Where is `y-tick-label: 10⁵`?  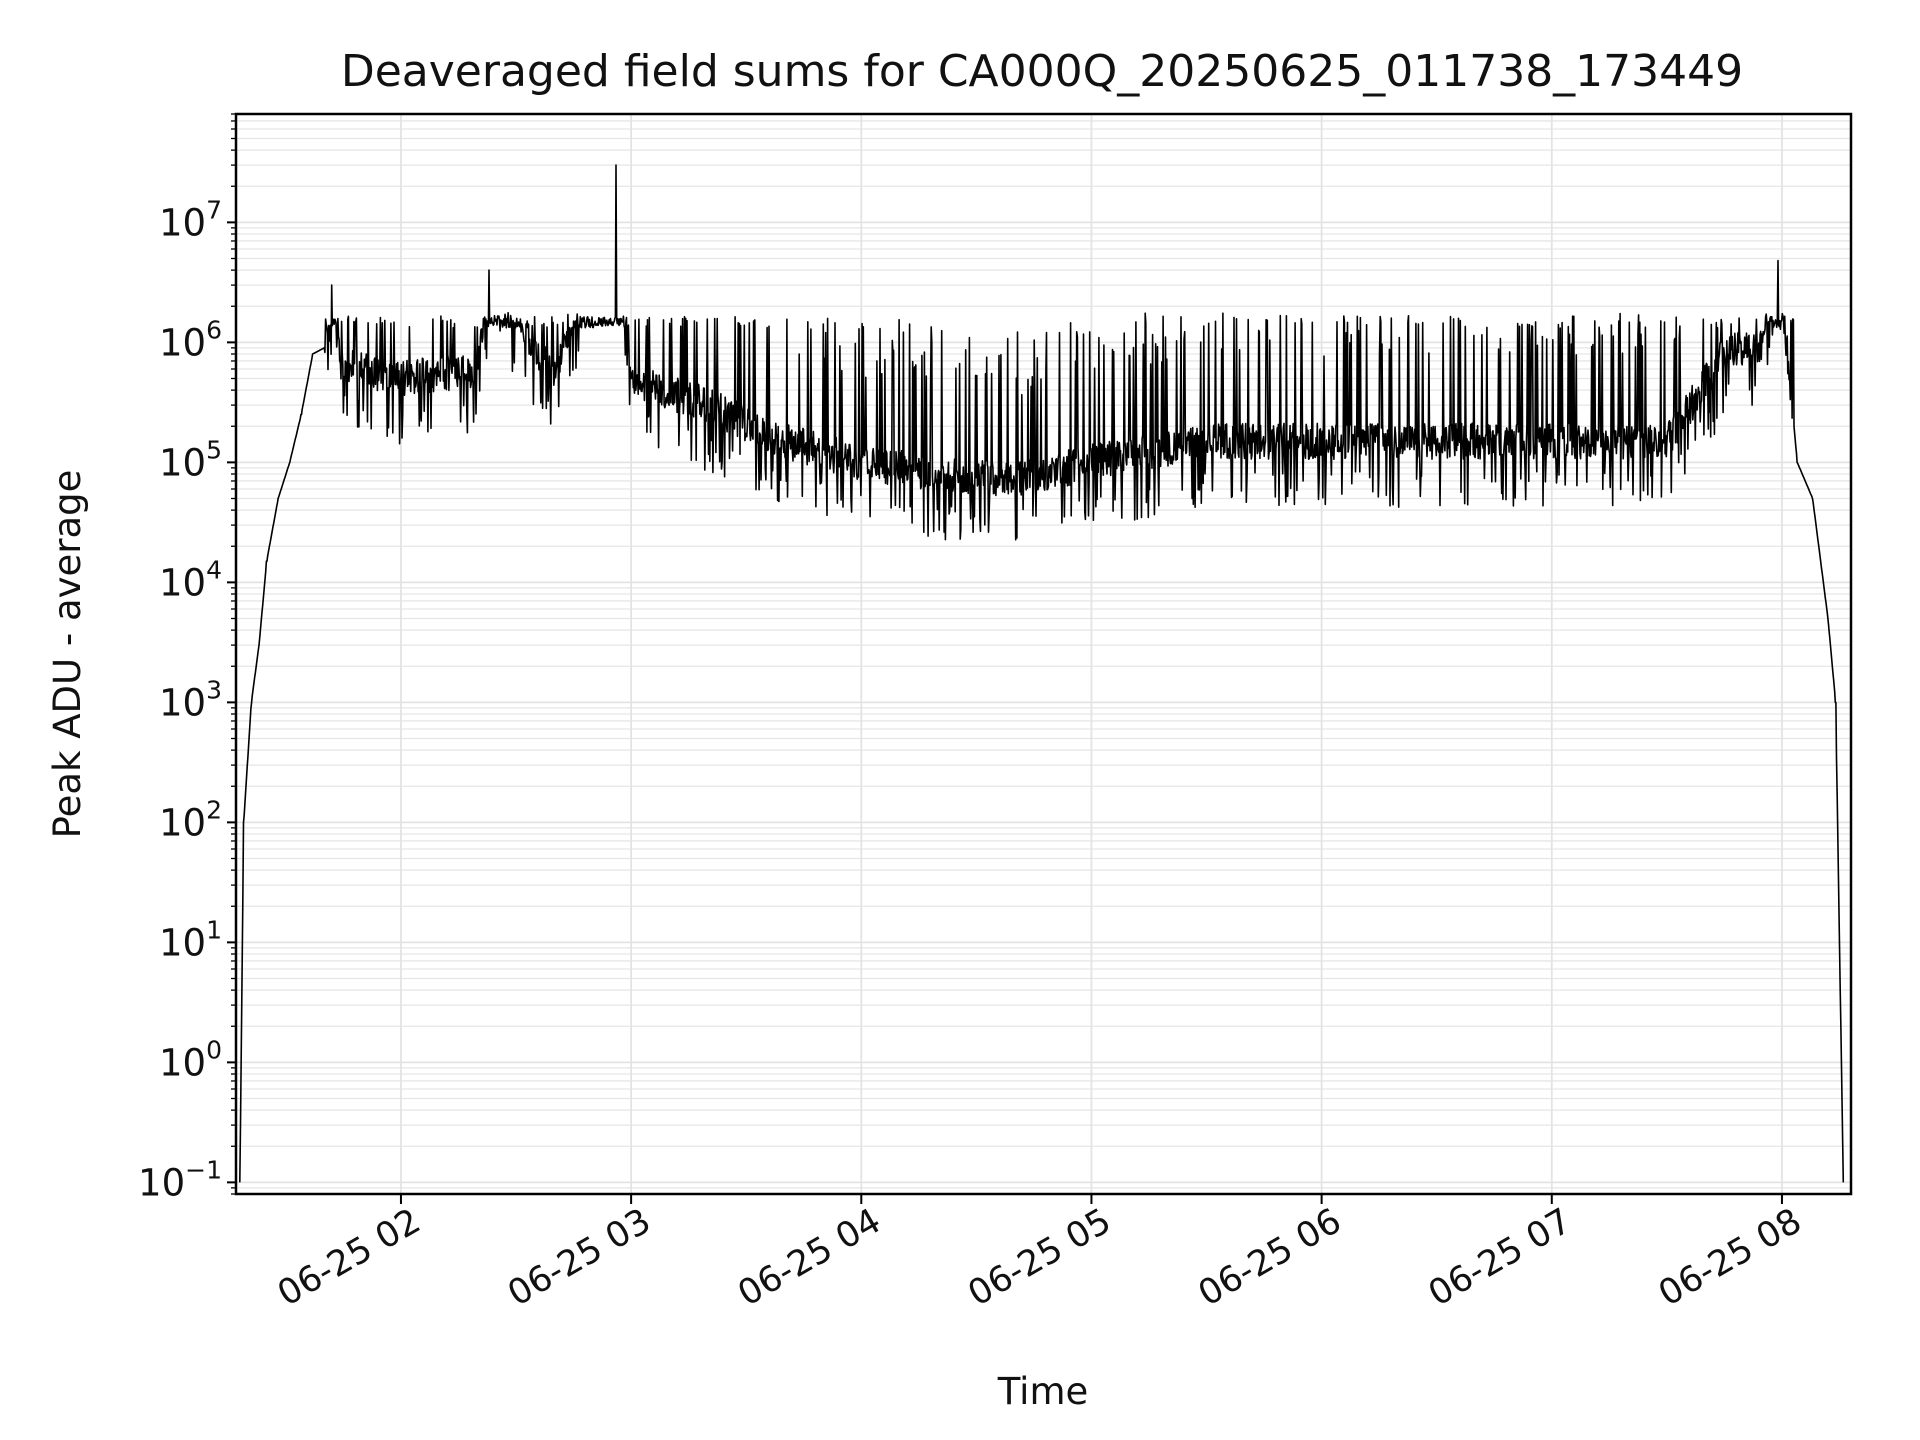
y-tick-label: 10⁵ is located at coordinates (190, 459).